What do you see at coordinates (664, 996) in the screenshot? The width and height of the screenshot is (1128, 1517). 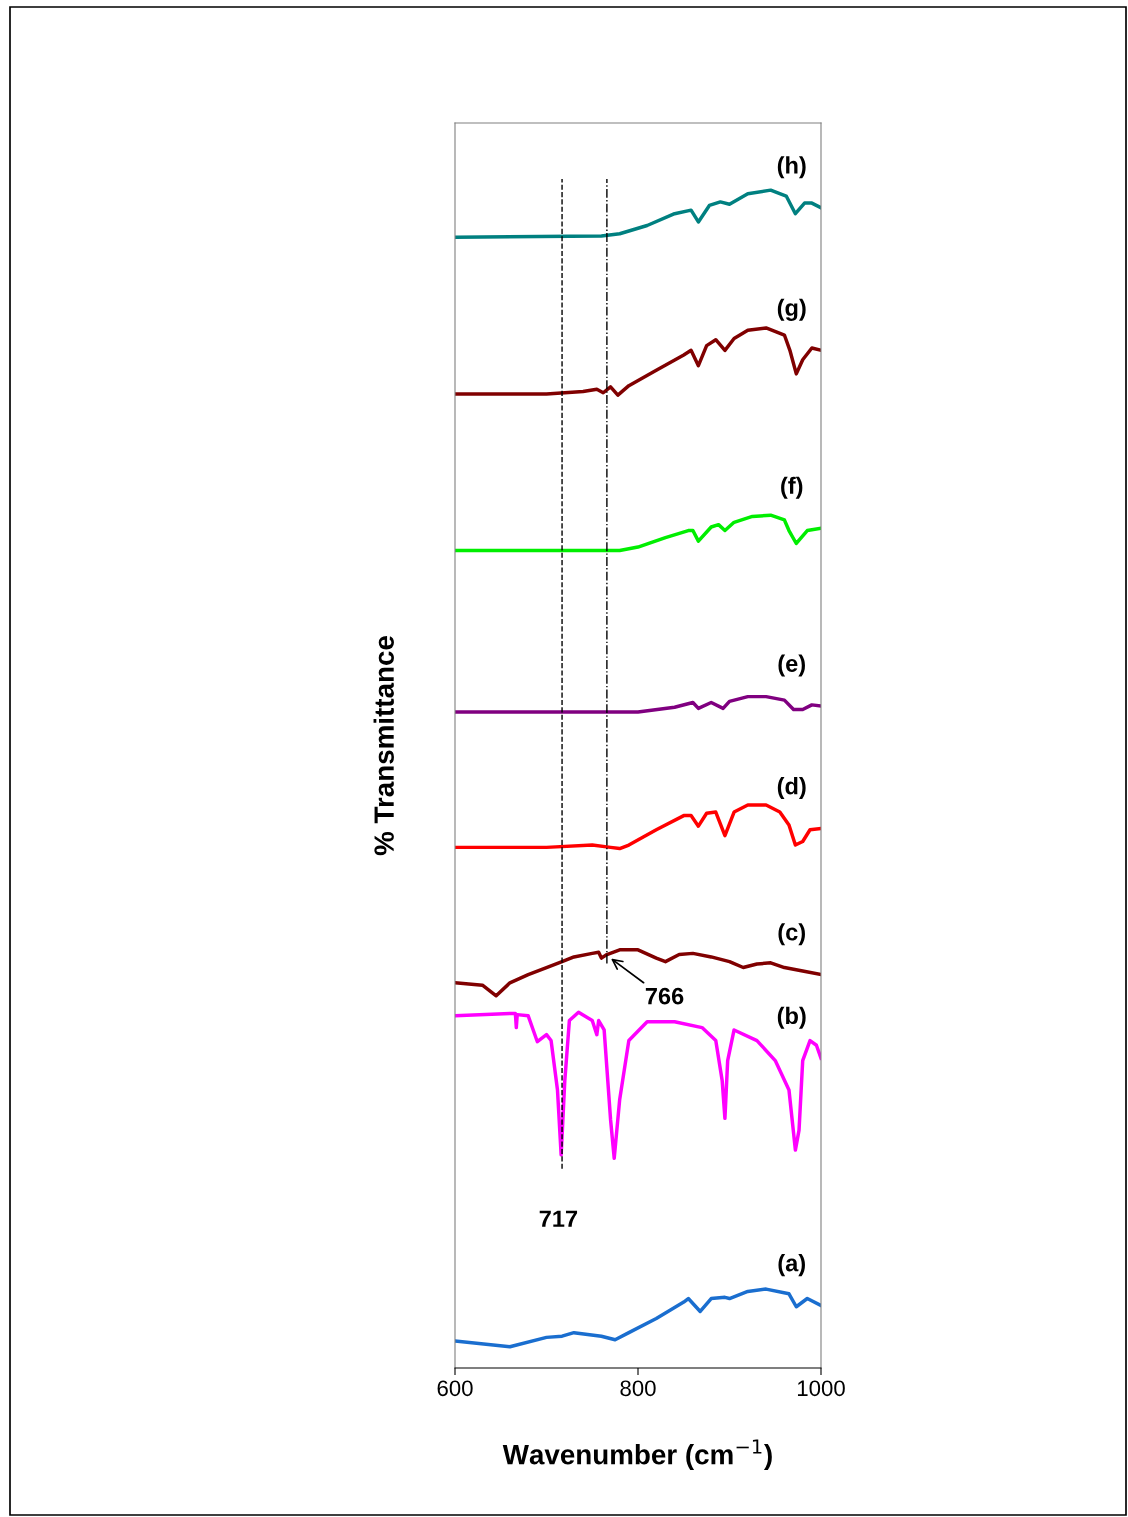 I see `annotation: 766` at bounding box center [664, 996].